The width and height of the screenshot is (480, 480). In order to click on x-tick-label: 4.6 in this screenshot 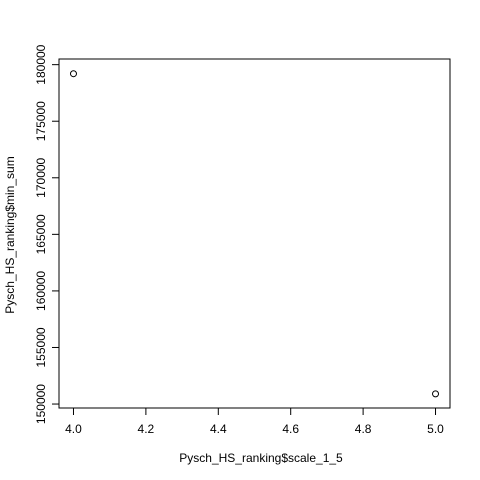, I will do `click(290, 429)`.